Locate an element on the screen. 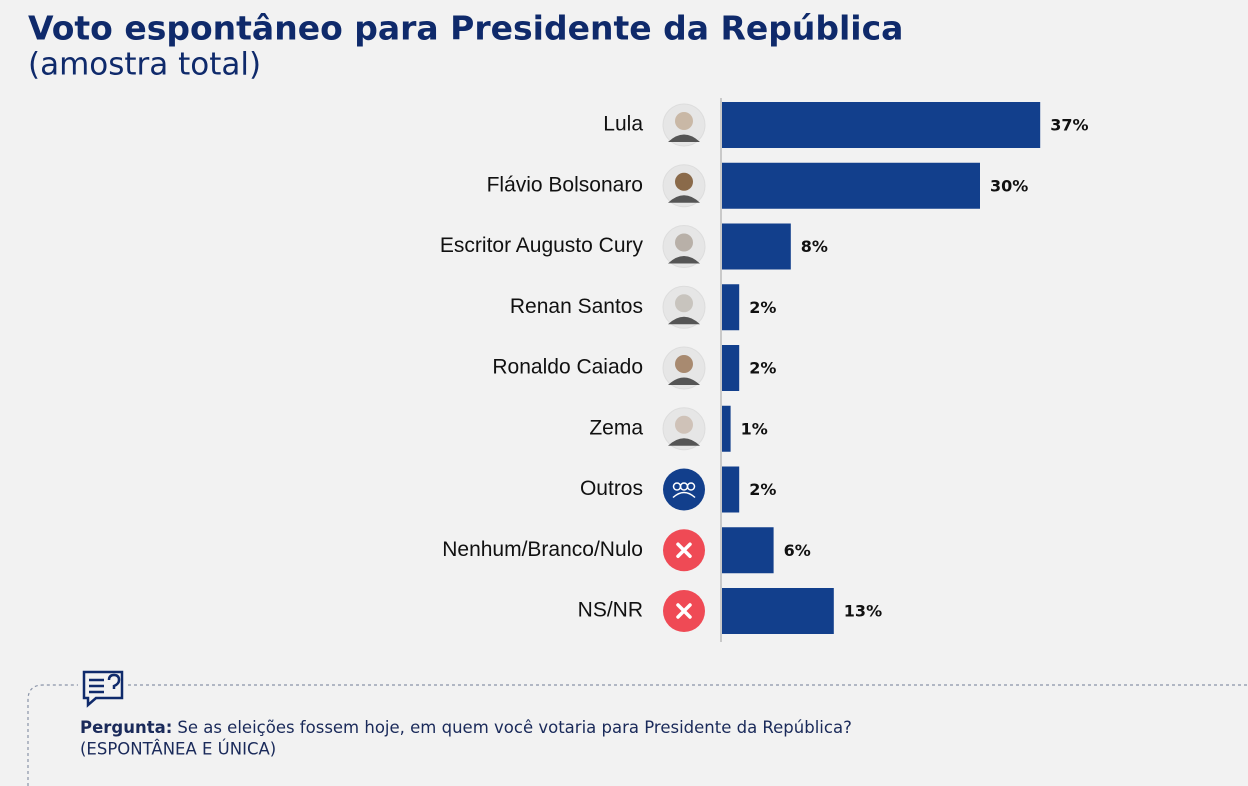 The width and height of the screenshot is (1248, 786). chart-subtitle: (amostra total) is located at coordinates (144, 65).